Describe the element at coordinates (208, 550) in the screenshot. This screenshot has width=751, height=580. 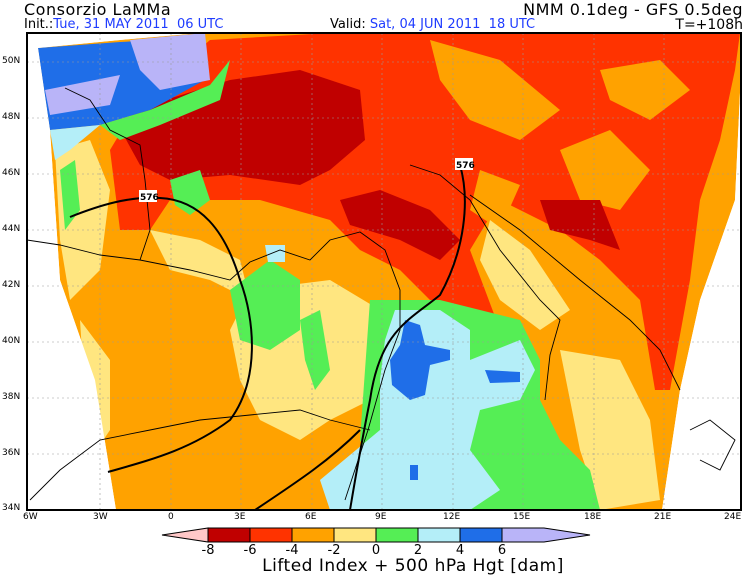
I see `colorbar-tick: -8` at that location.